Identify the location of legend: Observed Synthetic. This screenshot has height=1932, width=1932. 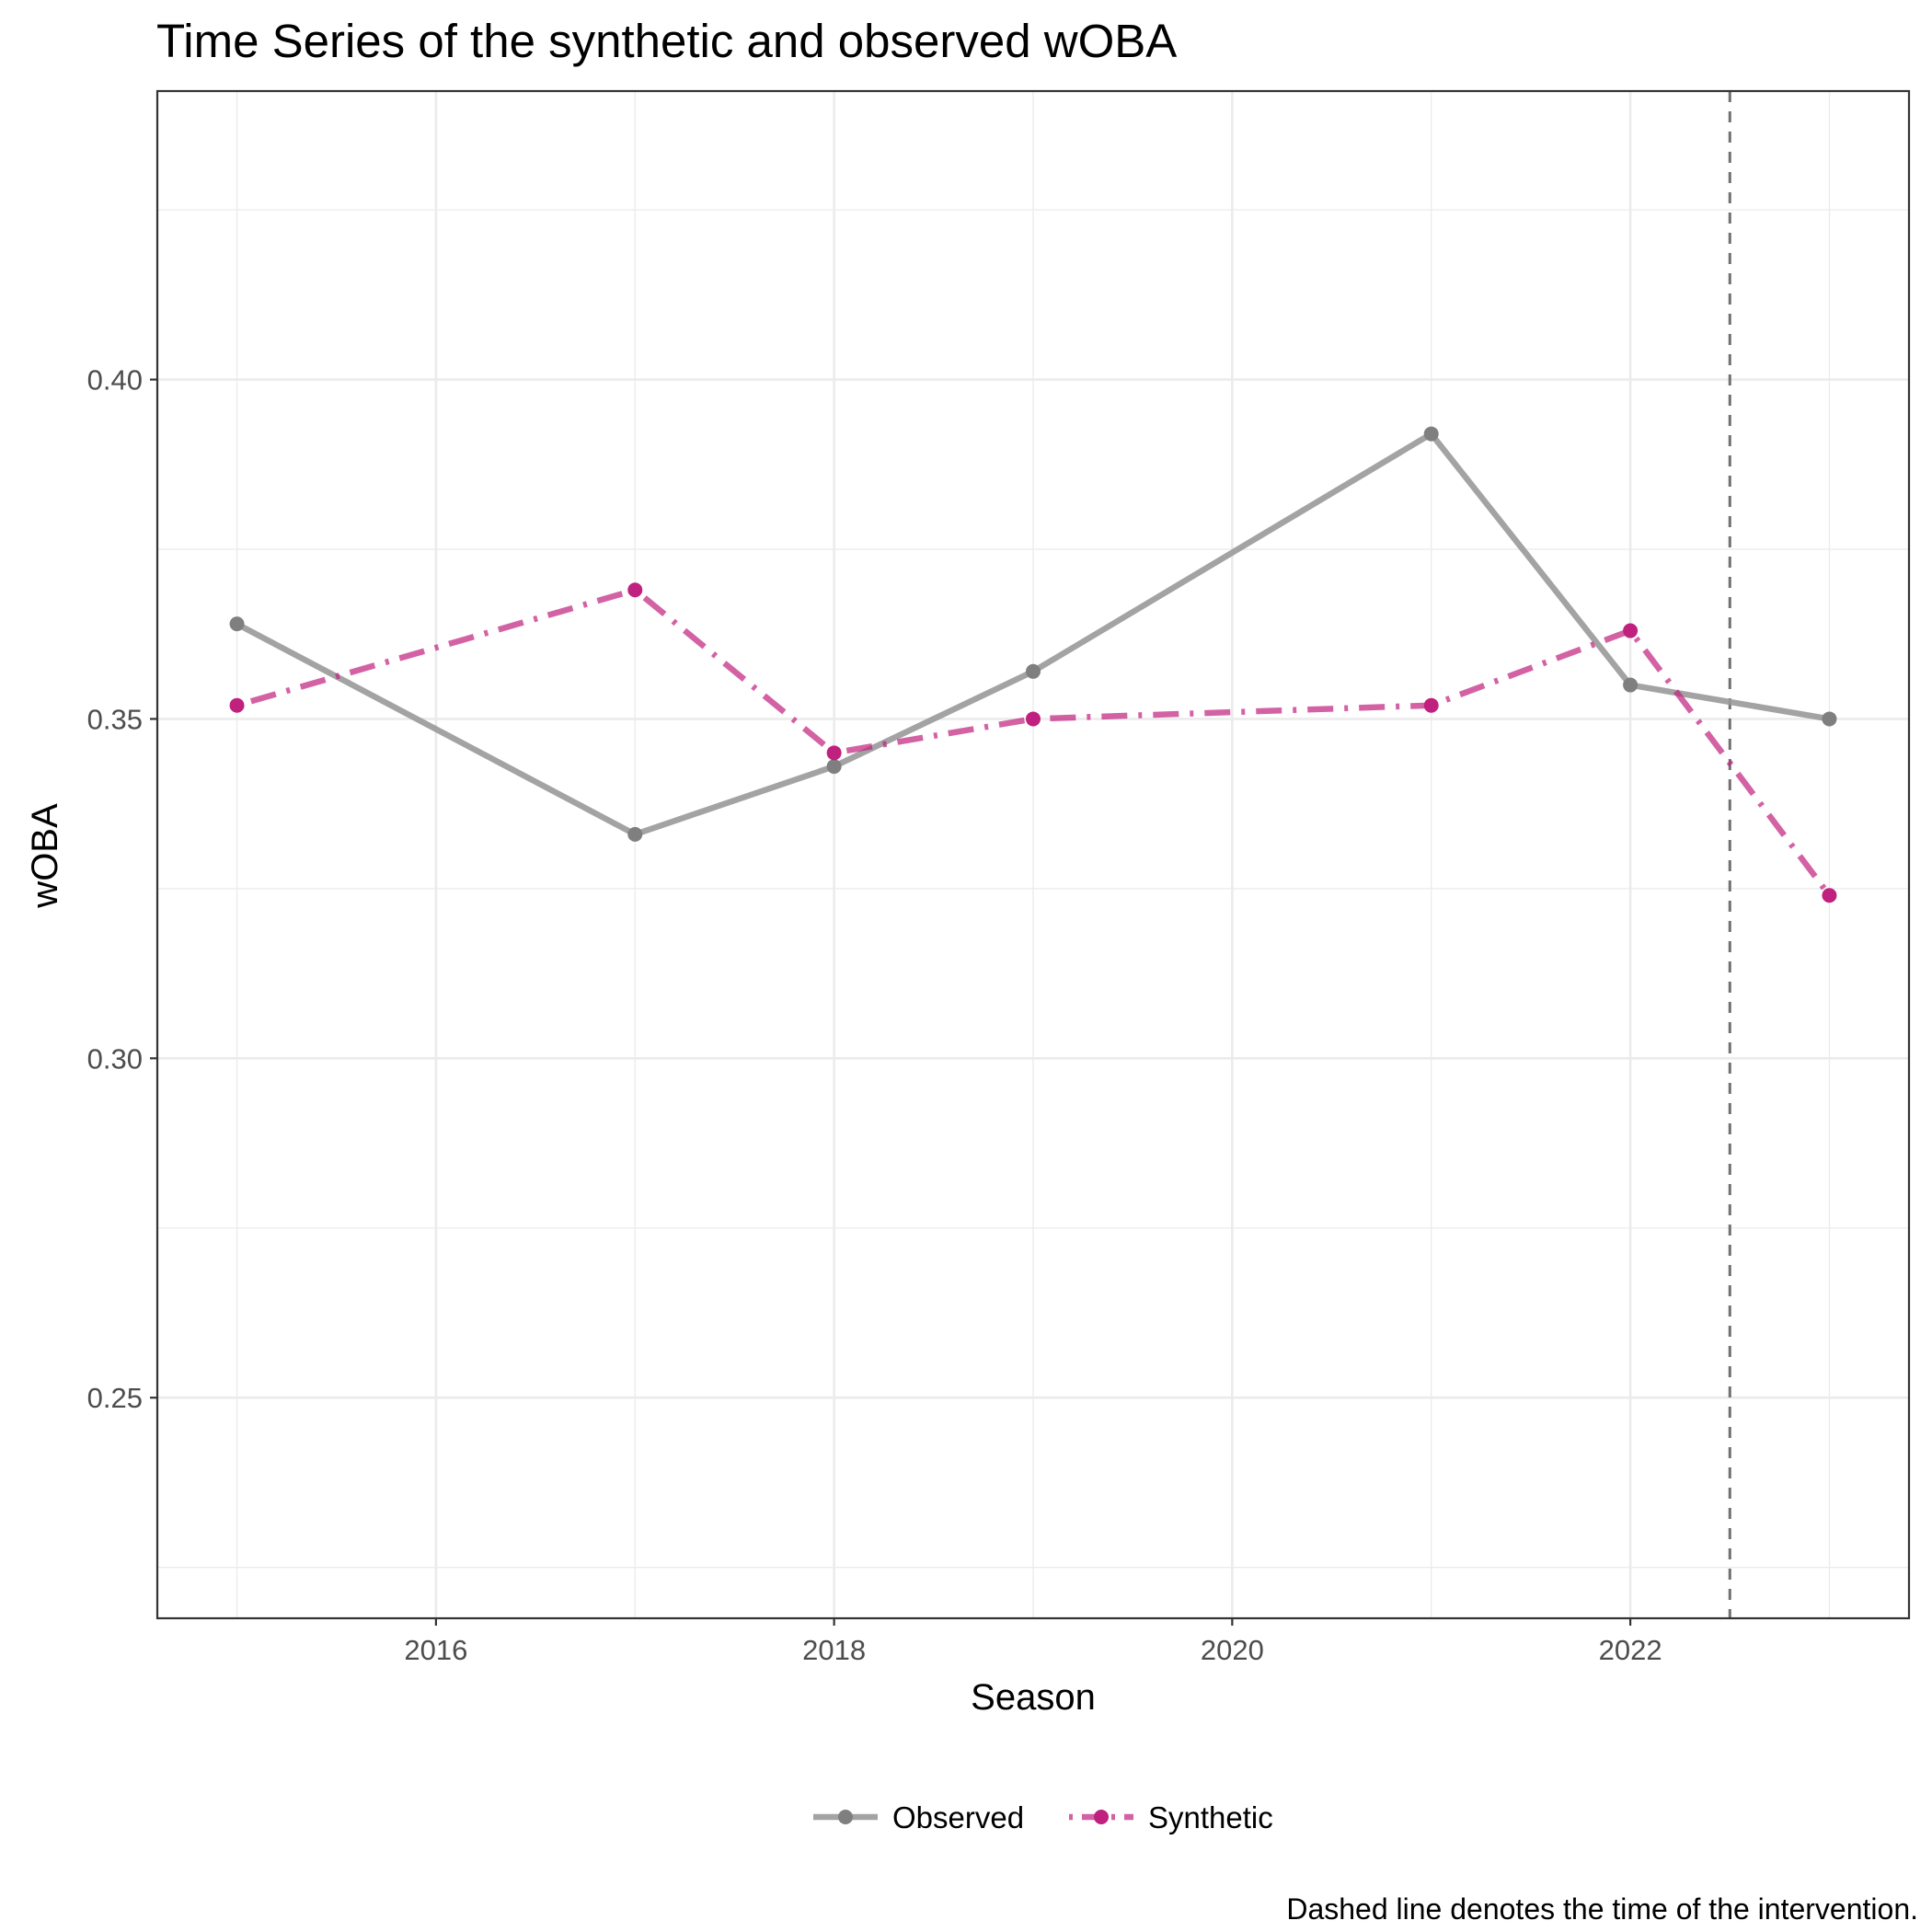
(1043, 1817).